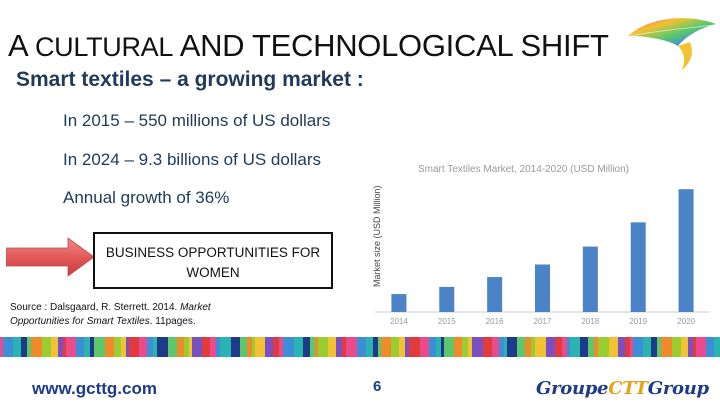 This screenshot has height=405, width=720. What do you see at coordinates (95, 307) in the screenshot?
I see `source-text: Source : Dalsgaard, R. Sterrett. 2014.` at bounding box center [95, 307].